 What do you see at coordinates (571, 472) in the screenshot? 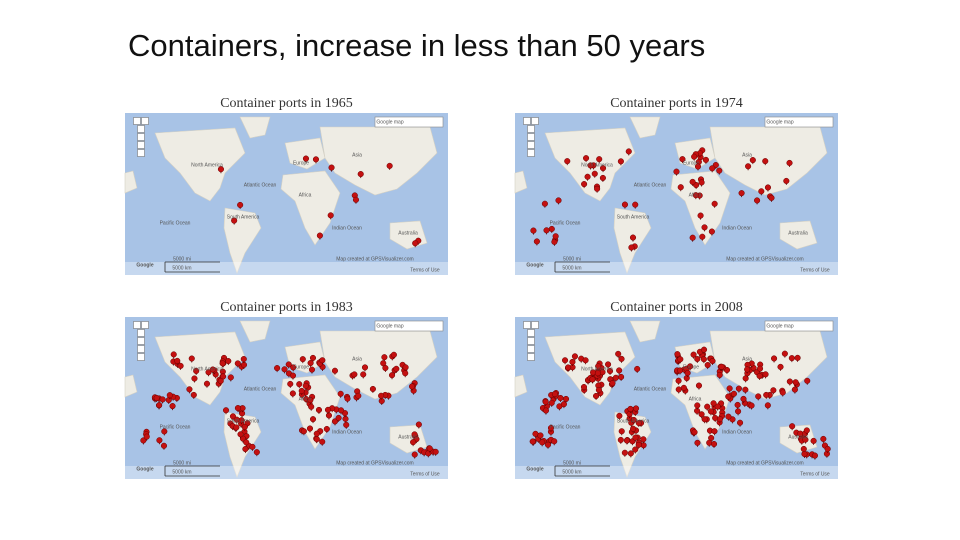
I see `map-label: 5000 km` at bounding box center [571, 472].